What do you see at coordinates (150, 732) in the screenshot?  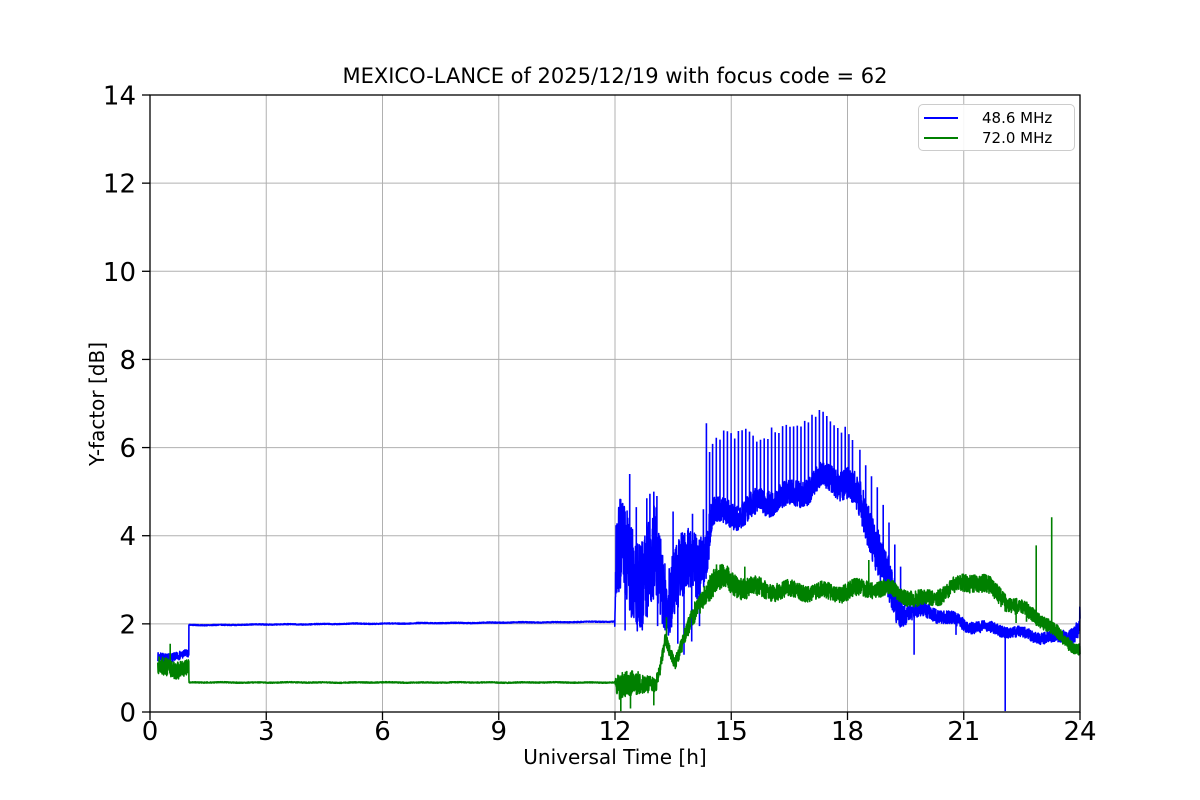 I see `x-tick-label: 0` at bounding box center [150, 732].